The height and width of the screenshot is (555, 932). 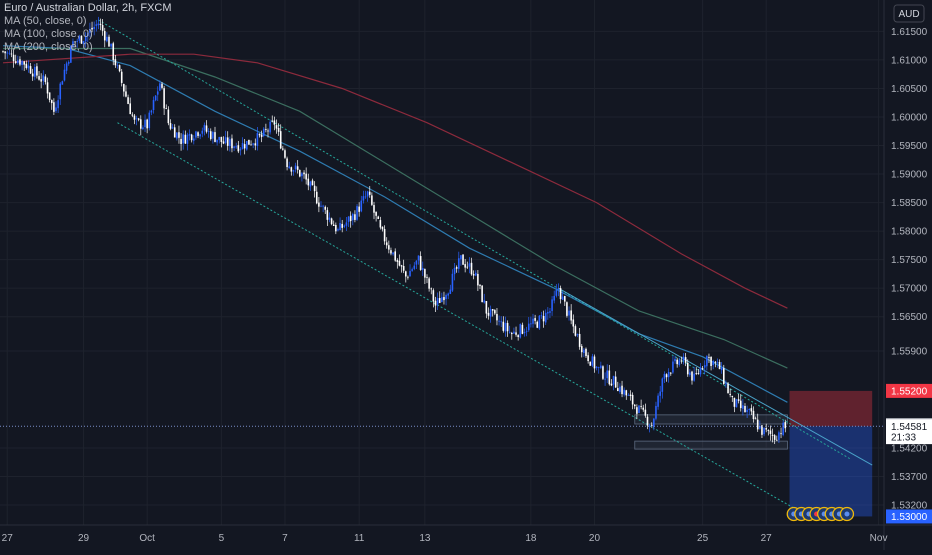 What do you see at coordinates (45, 21) in the screenshot?
I see `indicator-ma-50: MA (50, close, 0)` at bounding box center [45, 21].